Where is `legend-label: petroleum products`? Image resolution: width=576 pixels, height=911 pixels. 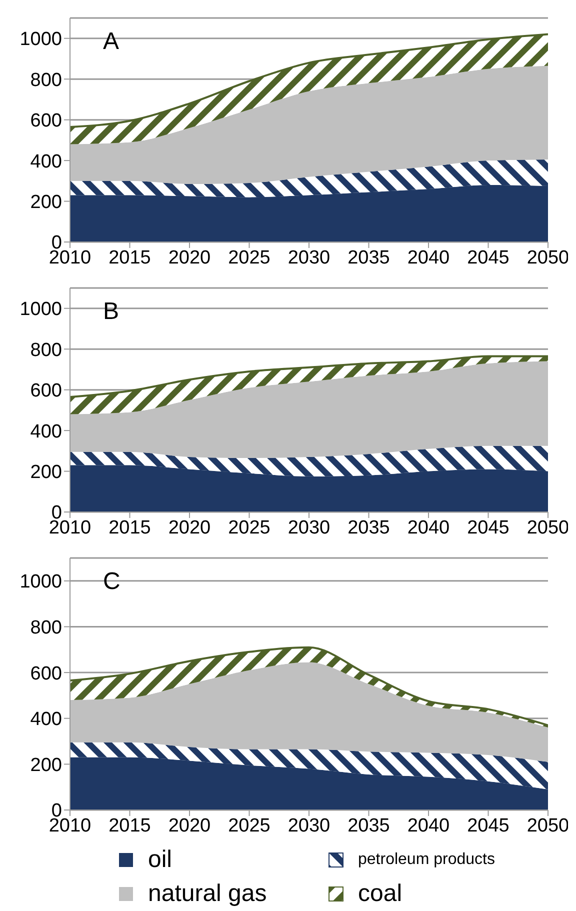 legend-label: petroleum products is located at coordinates (426, 860).